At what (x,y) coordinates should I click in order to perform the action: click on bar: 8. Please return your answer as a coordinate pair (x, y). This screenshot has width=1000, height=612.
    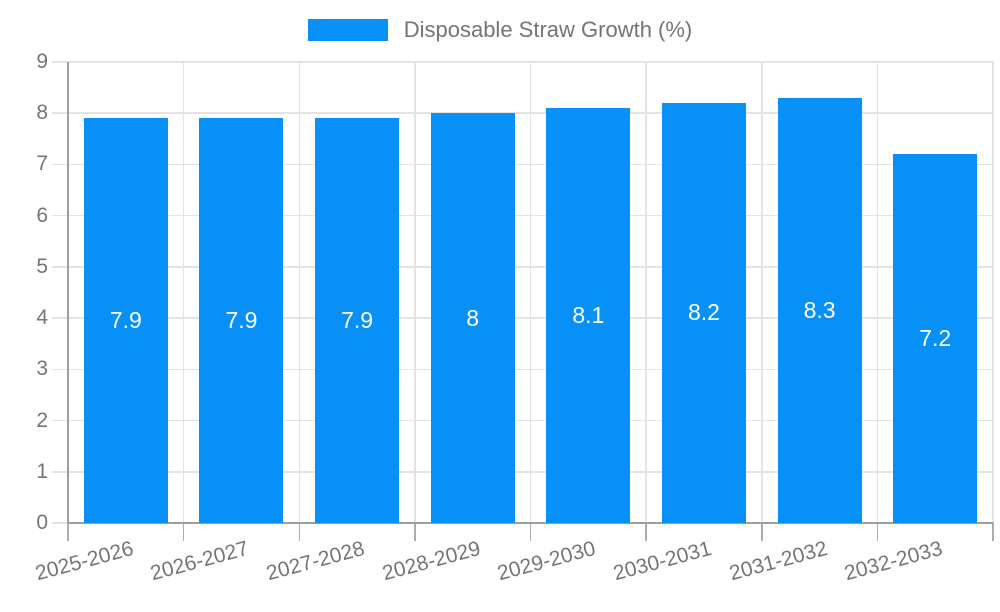
    Looking at the image, I should click on (472, 318).